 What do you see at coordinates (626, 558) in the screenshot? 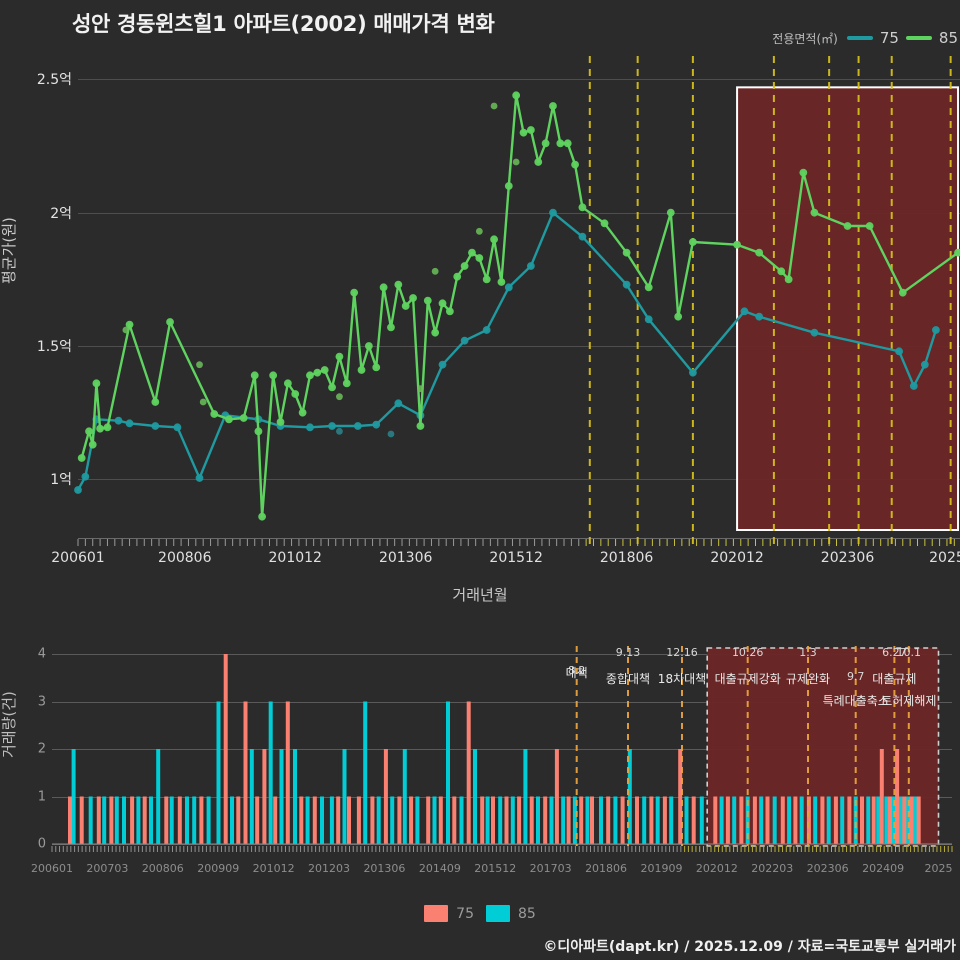
I see `price-x-tick-label: 201806` at bounding box center [626, 558].